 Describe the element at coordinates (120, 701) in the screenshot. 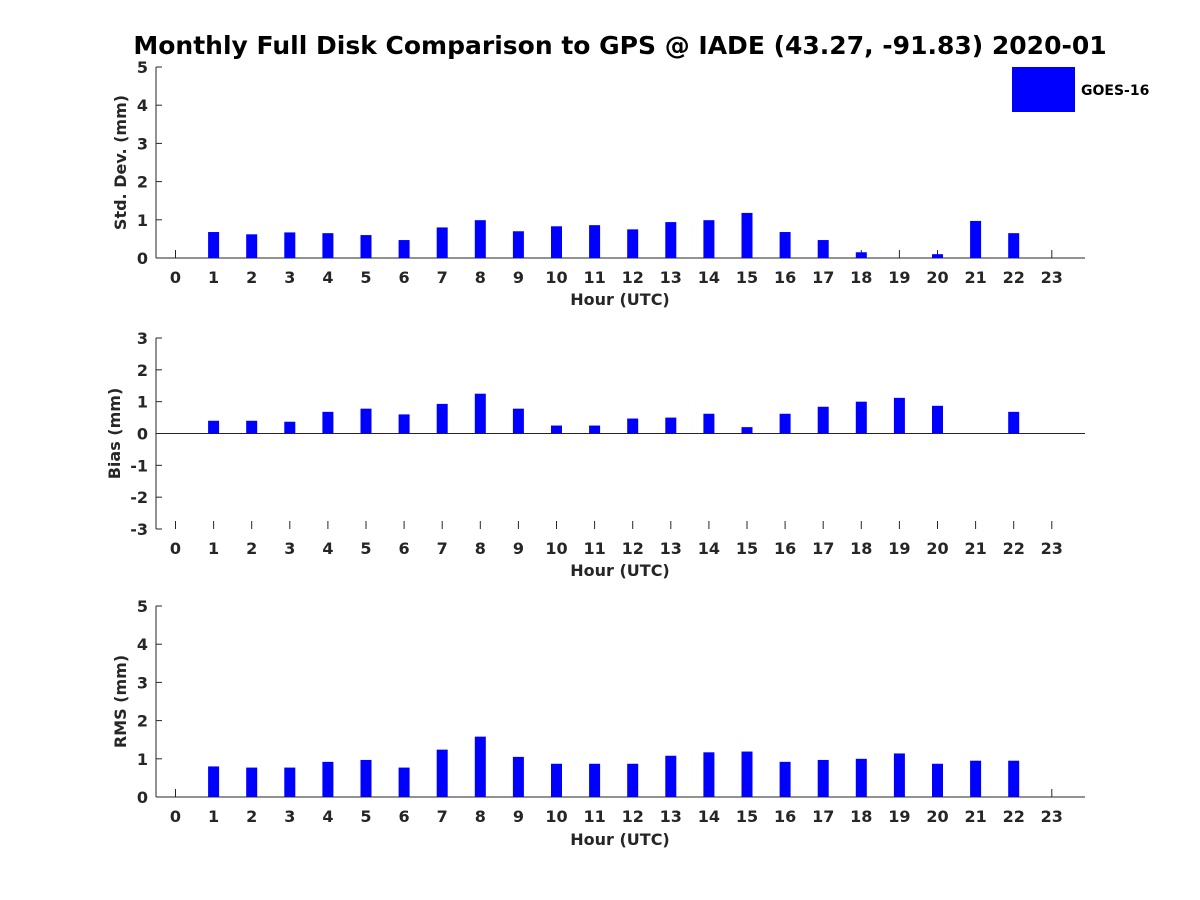

I see `y-axis-label: RMS (mm)` at that location.